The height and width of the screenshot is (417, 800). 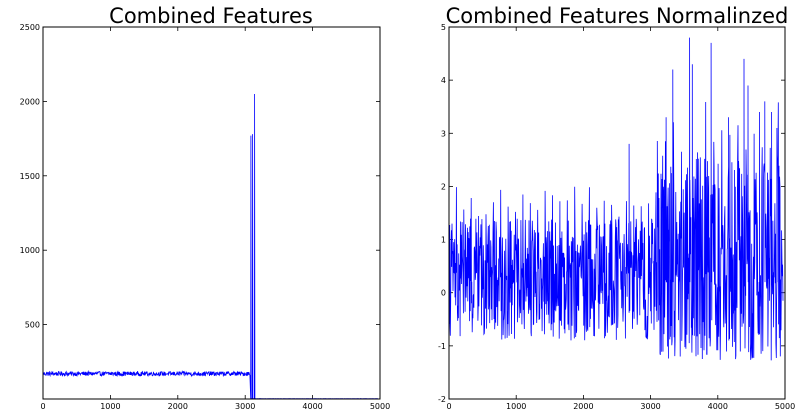 What do you see at coordinates (443, 186) in the screenshot?
I see `y-tick-label: 2` at bounding box center [443, 186].